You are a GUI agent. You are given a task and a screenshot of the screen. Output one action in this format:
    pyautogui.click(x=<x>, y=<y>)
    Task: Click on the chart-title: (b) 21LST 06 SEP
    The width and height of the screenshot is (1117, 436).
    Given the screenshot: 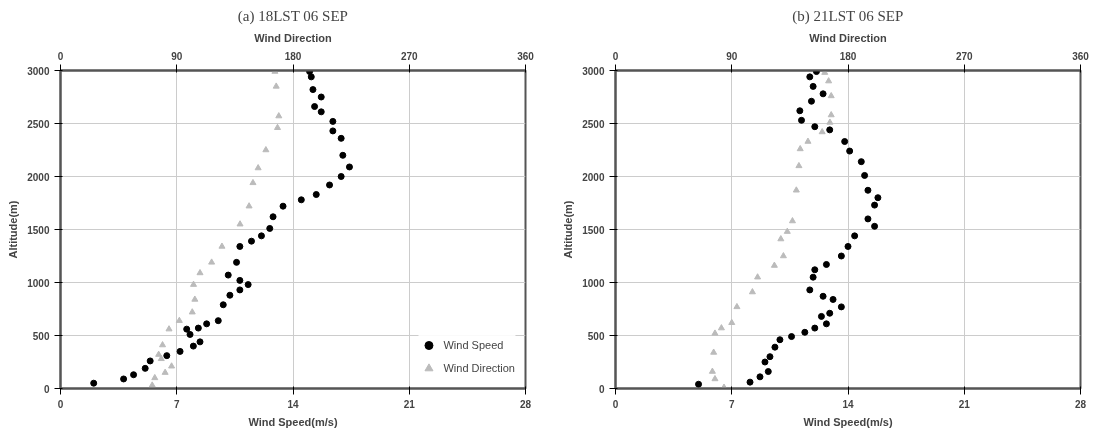 What is the action you would take?
    pyautogui.click(x=848, y=16)
    